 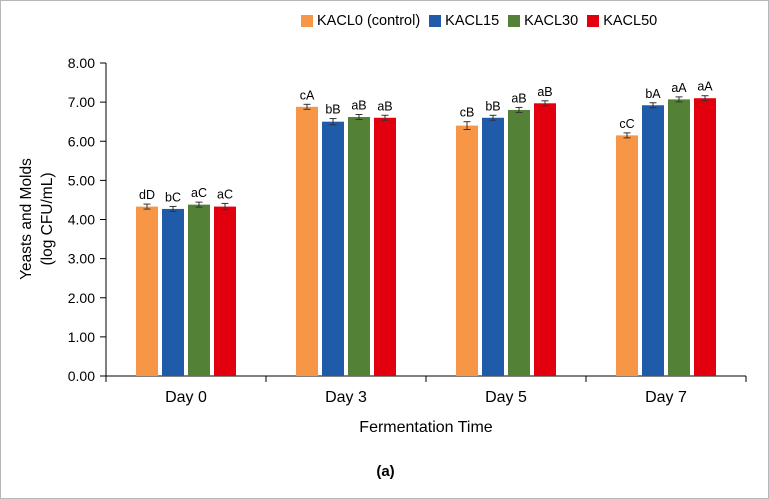 I want to click on x-tick-label: Day 0, so click(x=186, y=397).